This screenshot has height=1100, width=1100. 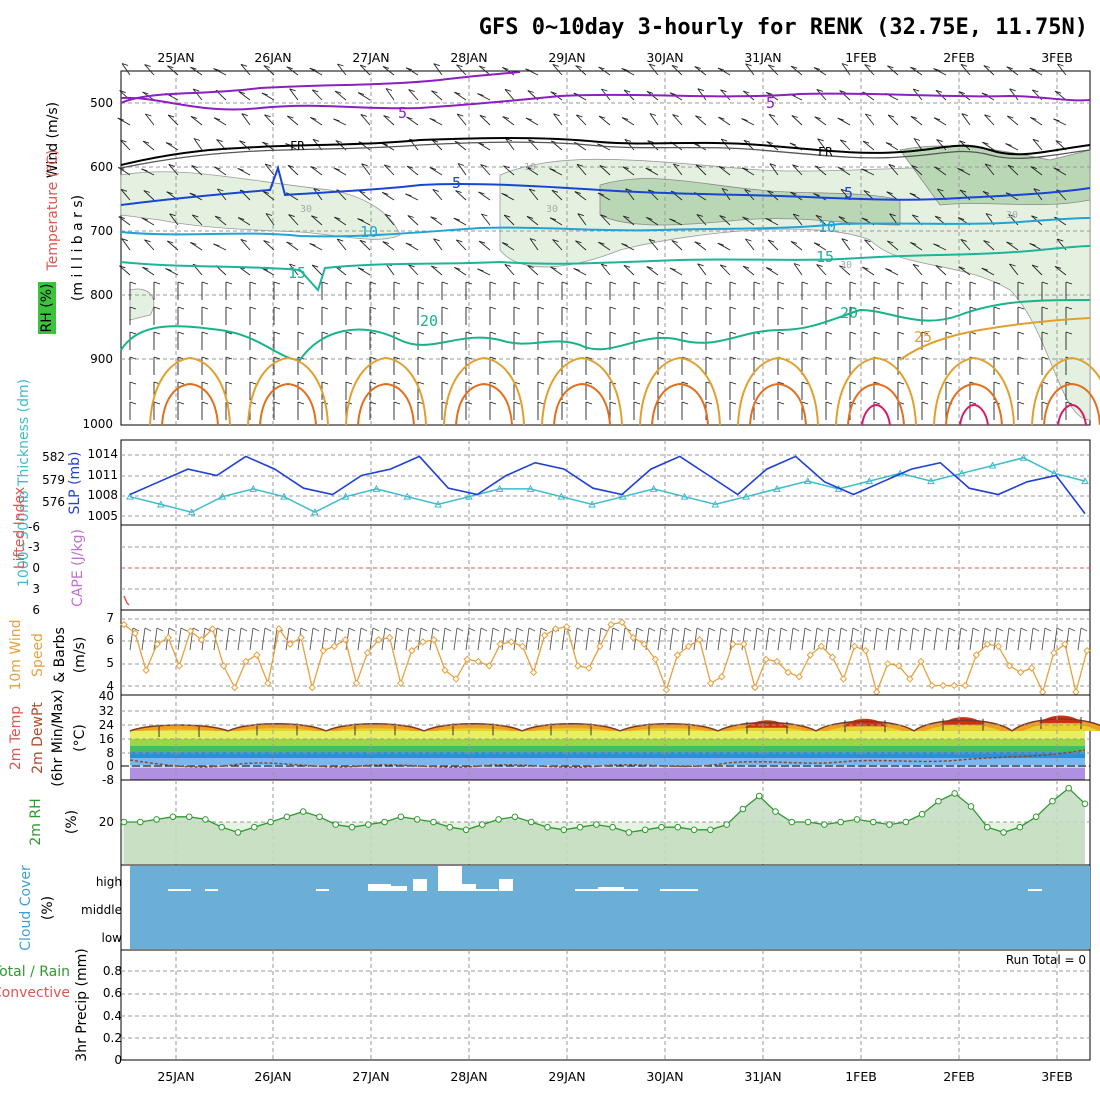 What do you see at coordinates (35, 972) in the screenshot?
I see `precip-label-a: Total / Rain` at bounding box center [35, 972].